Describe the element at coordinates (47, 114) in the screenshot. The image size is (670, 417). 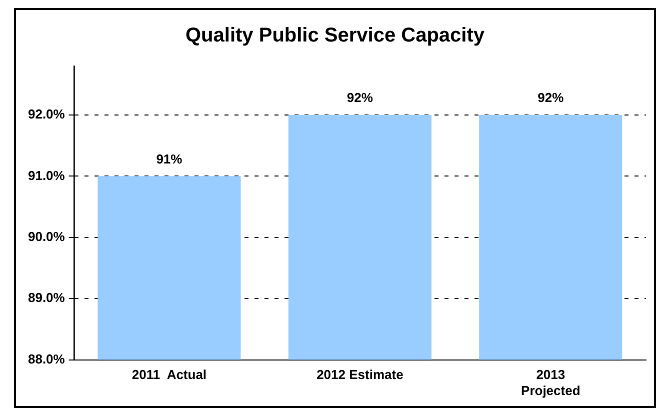
I see `y-tick-label: 92.0%` at that location.